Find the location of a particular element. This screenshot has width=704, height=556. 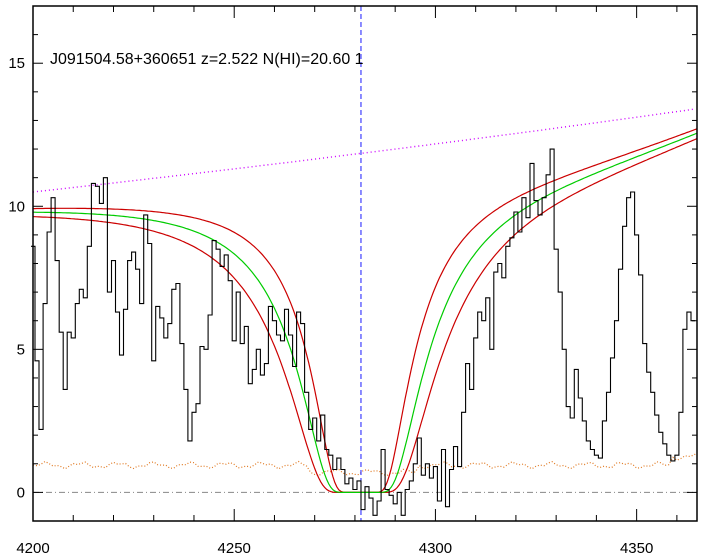

y-tick-label: 10 is located at coordinates (16, 206).